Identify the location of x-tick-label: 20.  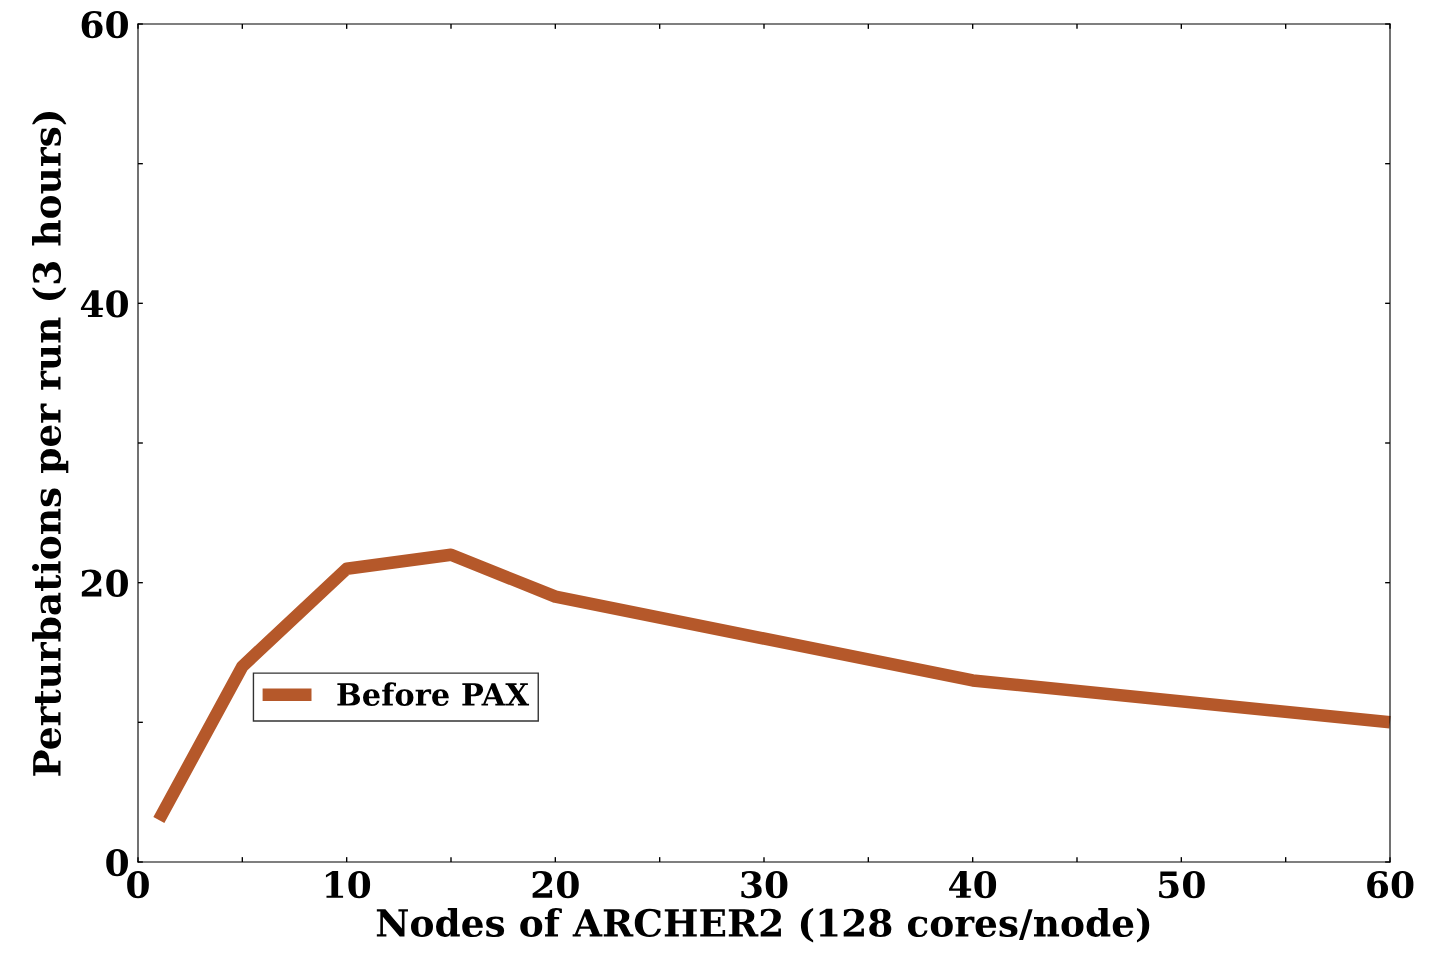
(555, 884).